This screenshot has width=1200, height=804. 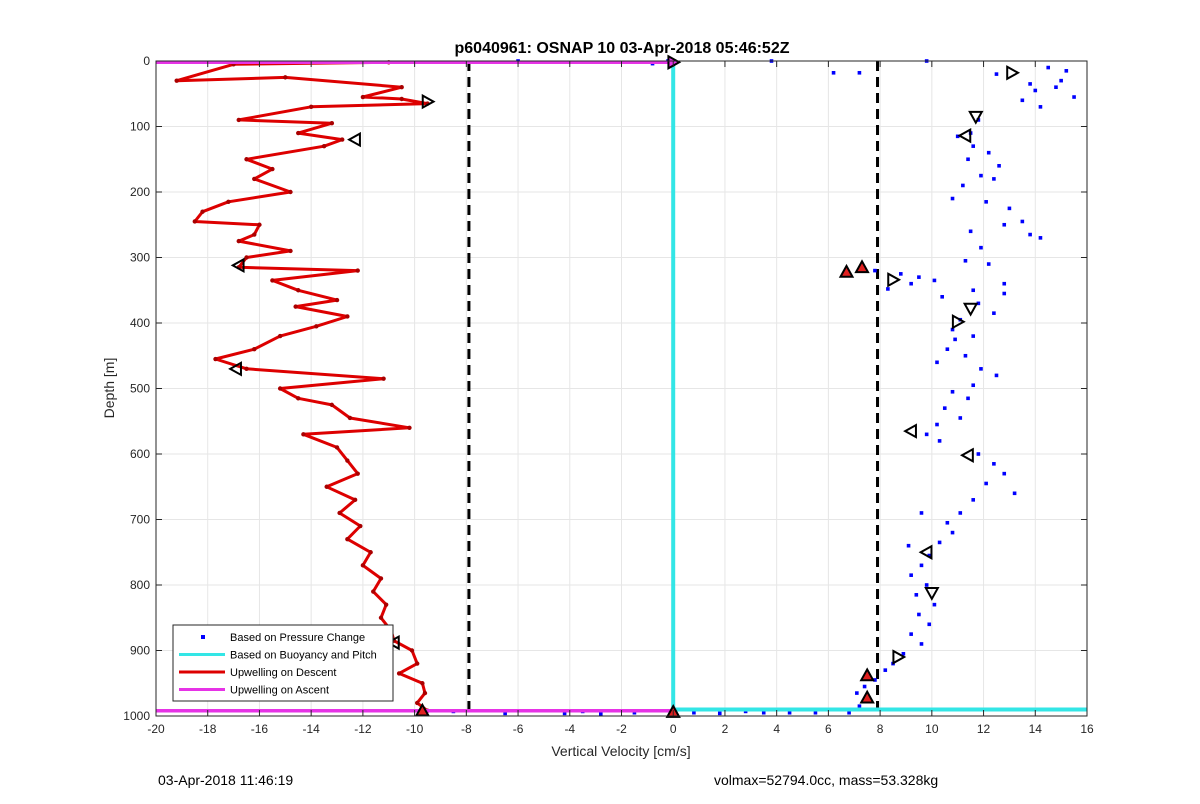 I want to click on x-tick-label: -6, so click(x=518, y=729).